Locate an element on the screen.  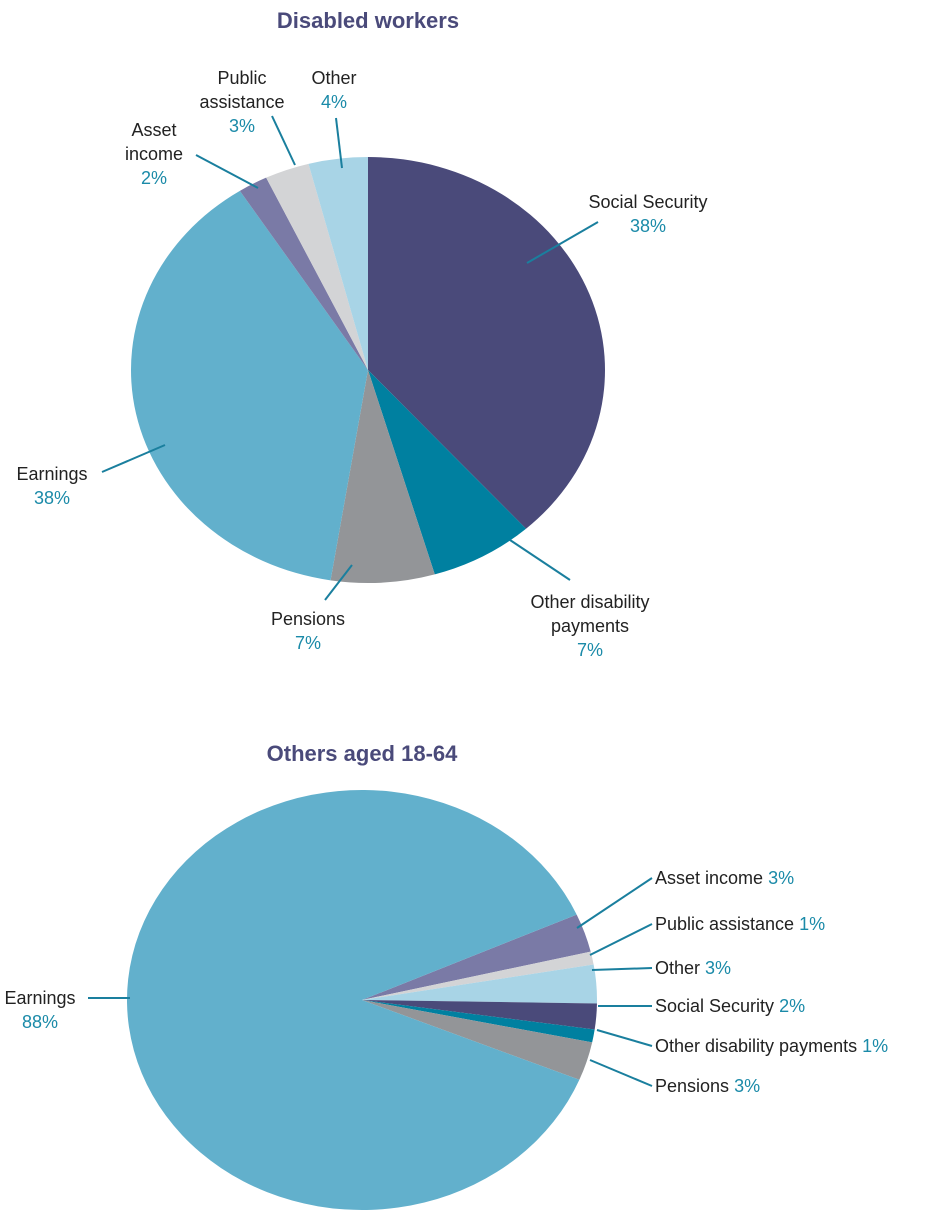
slice-label: Other disability payments 7% is located at coordinates (590, 626).